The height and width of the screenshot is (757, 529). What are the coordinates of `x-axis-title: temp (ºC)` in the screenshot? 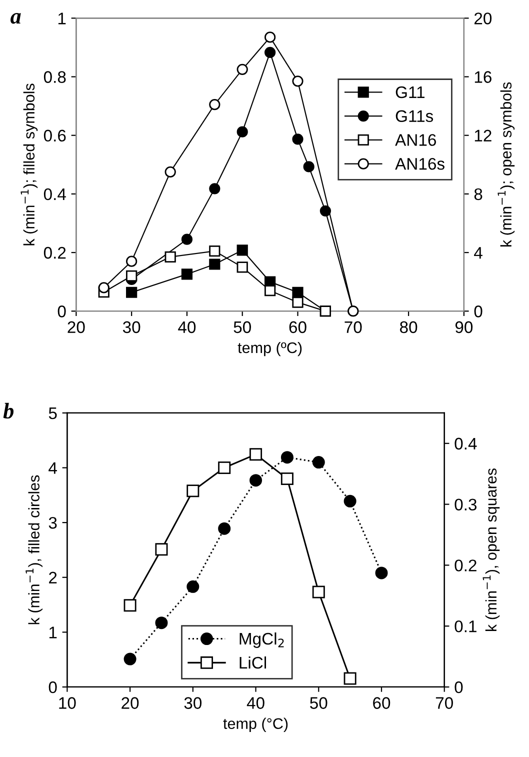 It's located at (270, 349).